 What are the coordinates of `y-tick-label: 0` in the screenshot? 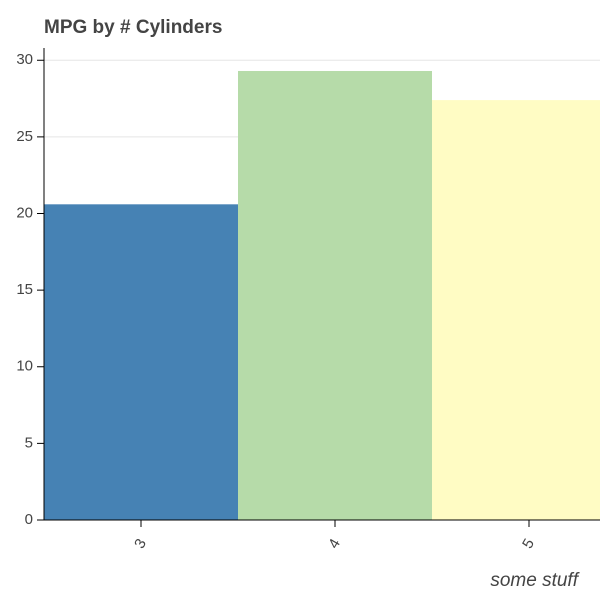 It's located at (29, 519).